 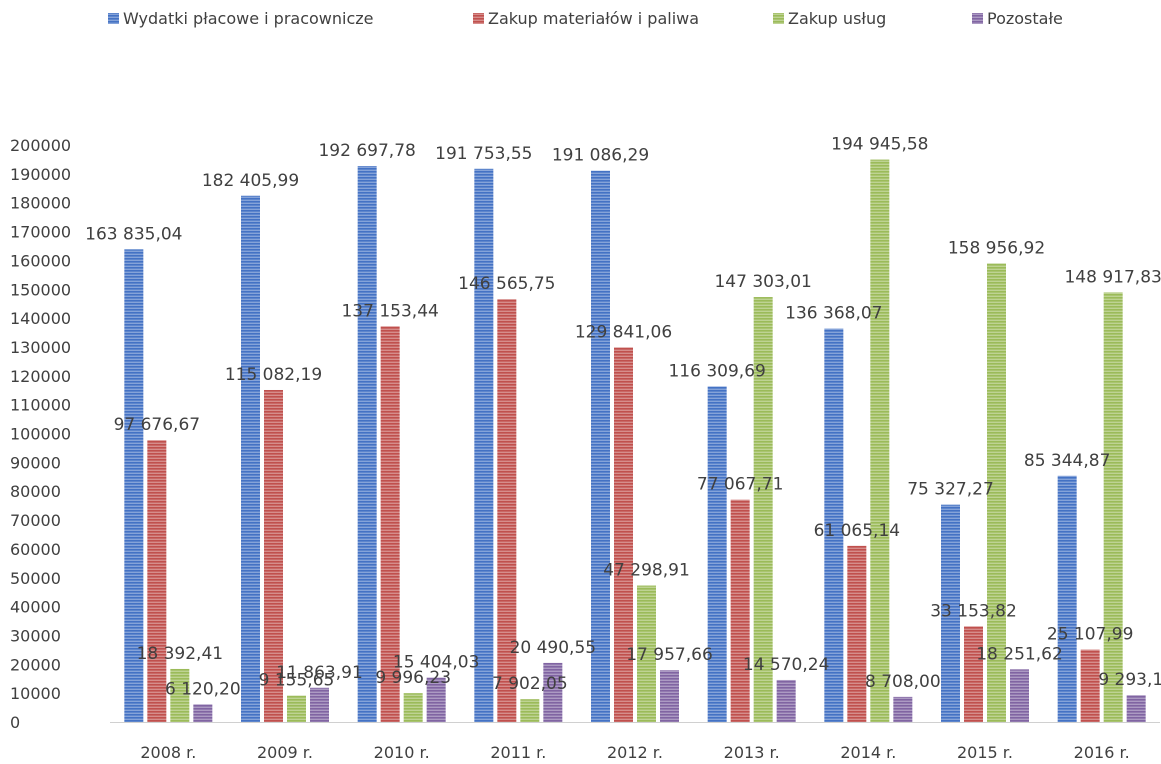 I want to click on x-tick-label: 2014 r., so click(x=868, y=752).